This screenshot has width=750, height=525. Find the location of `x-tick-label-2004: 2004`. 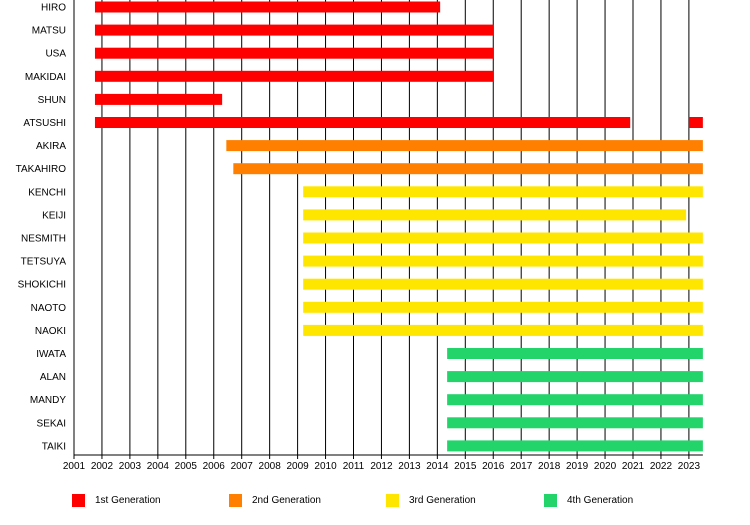

x-tick-label-2004: 2004 is located at coordinates (158, 466).